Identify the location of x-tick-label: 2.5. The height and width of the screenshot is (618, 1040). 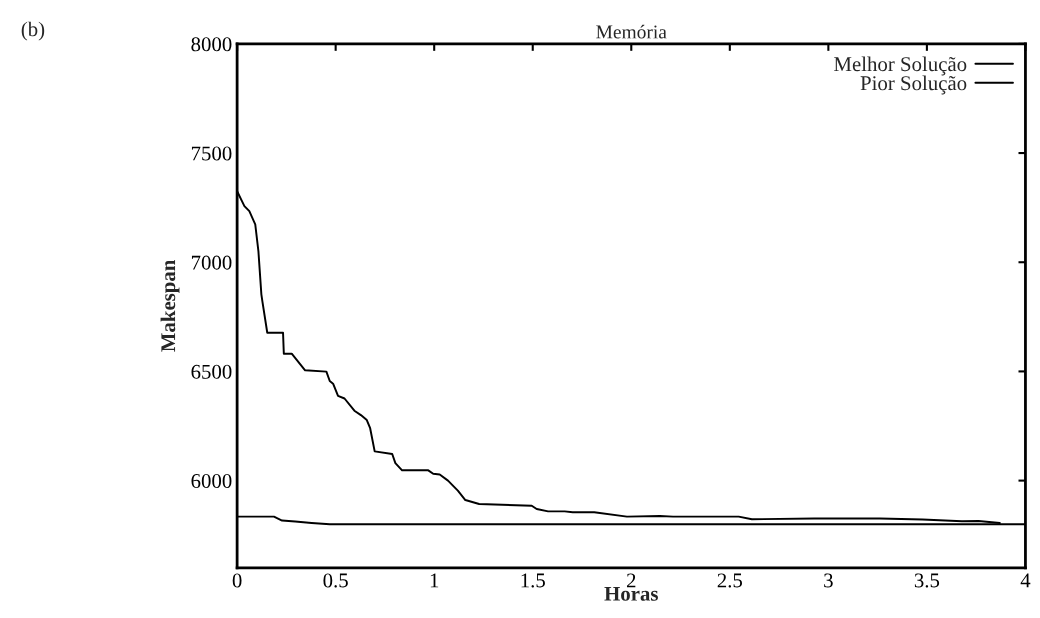
(730, 580).